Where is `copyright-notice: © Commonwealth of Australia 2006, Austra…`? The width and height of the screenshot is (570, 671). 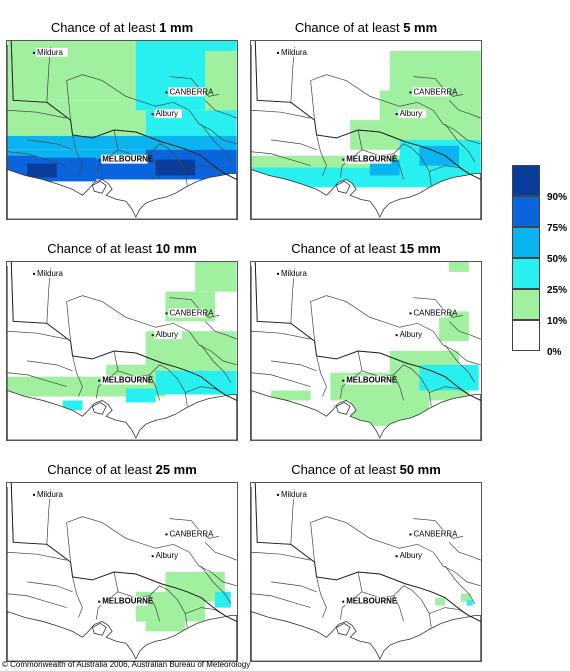 copyright-notice: © Commonwealth of Australia 2006, Austra… is located at coordinates (126, 664).